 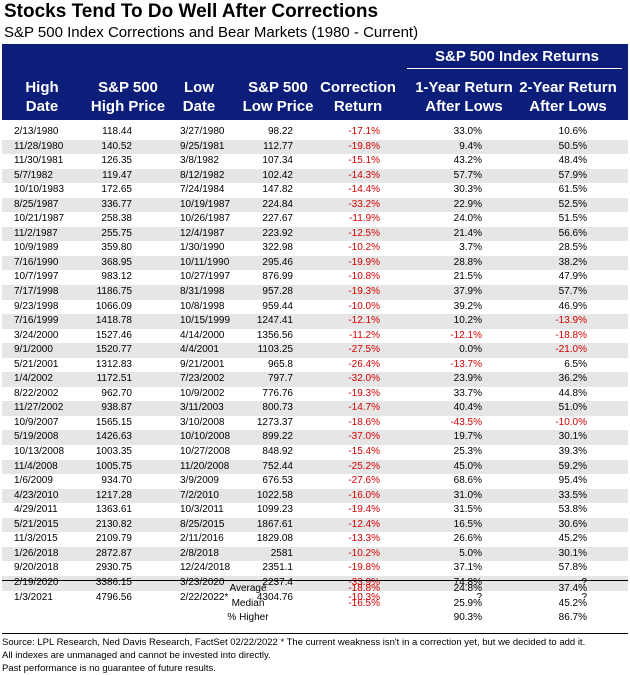 I want to click on cell-low-date: 3/23/2020, so click(x=202, y=582).